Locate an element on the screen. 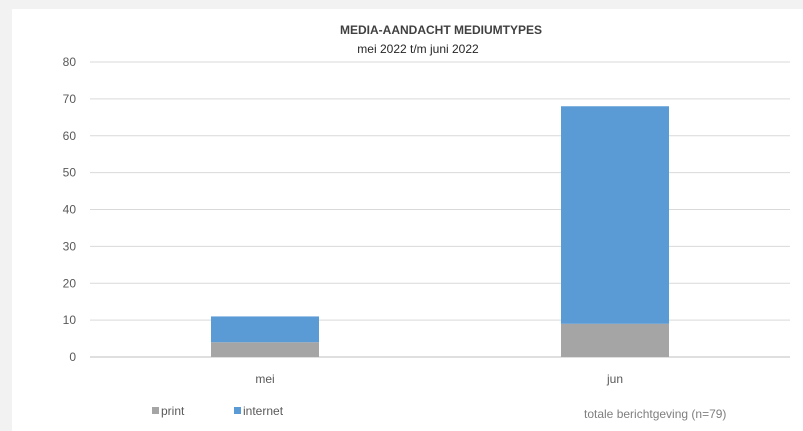 This screenshot has width=803, height=431. y-tick-label: 30 is located at coordinates (70, 246).